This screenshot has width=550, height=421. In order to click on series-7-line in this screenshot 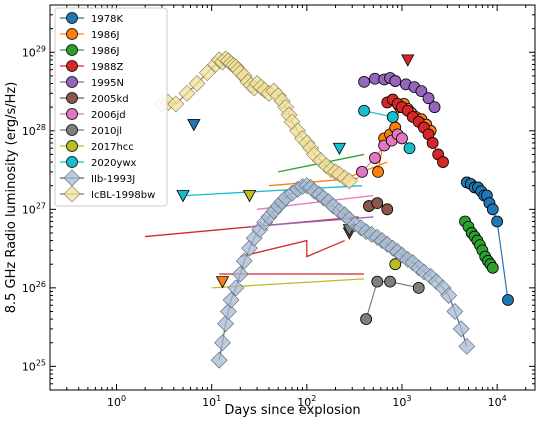, I will do `click(392, 300)`.